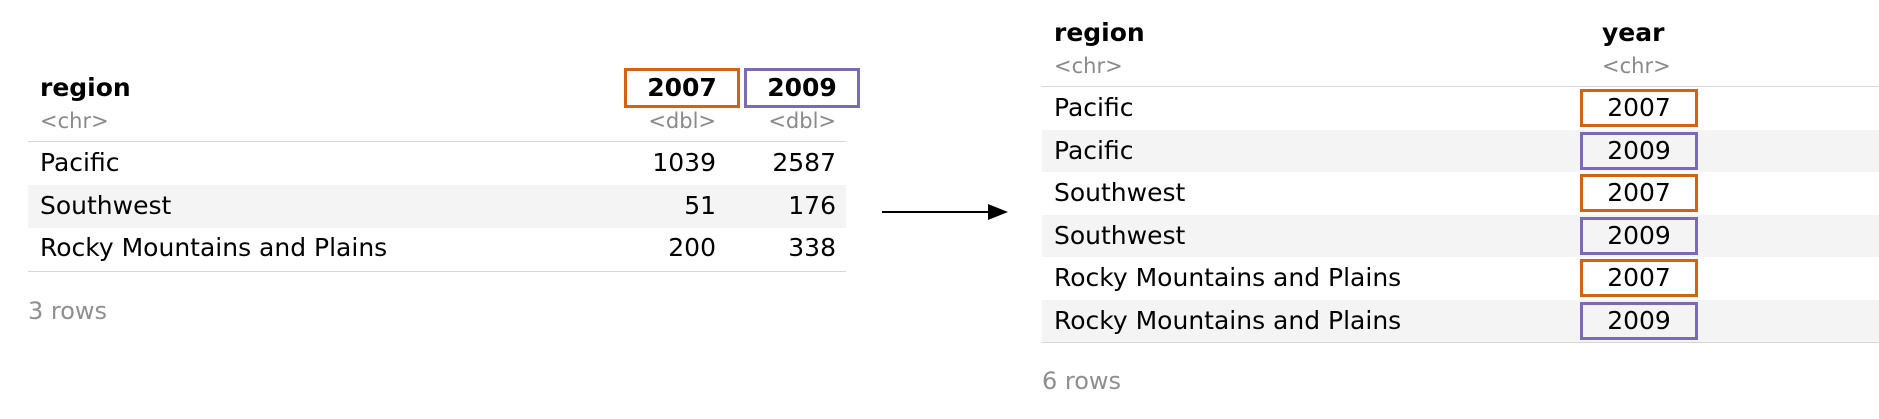 The height and width of the screenshot is (419, 1879). I want to click on header-2009: 2009, so click(802, 87).